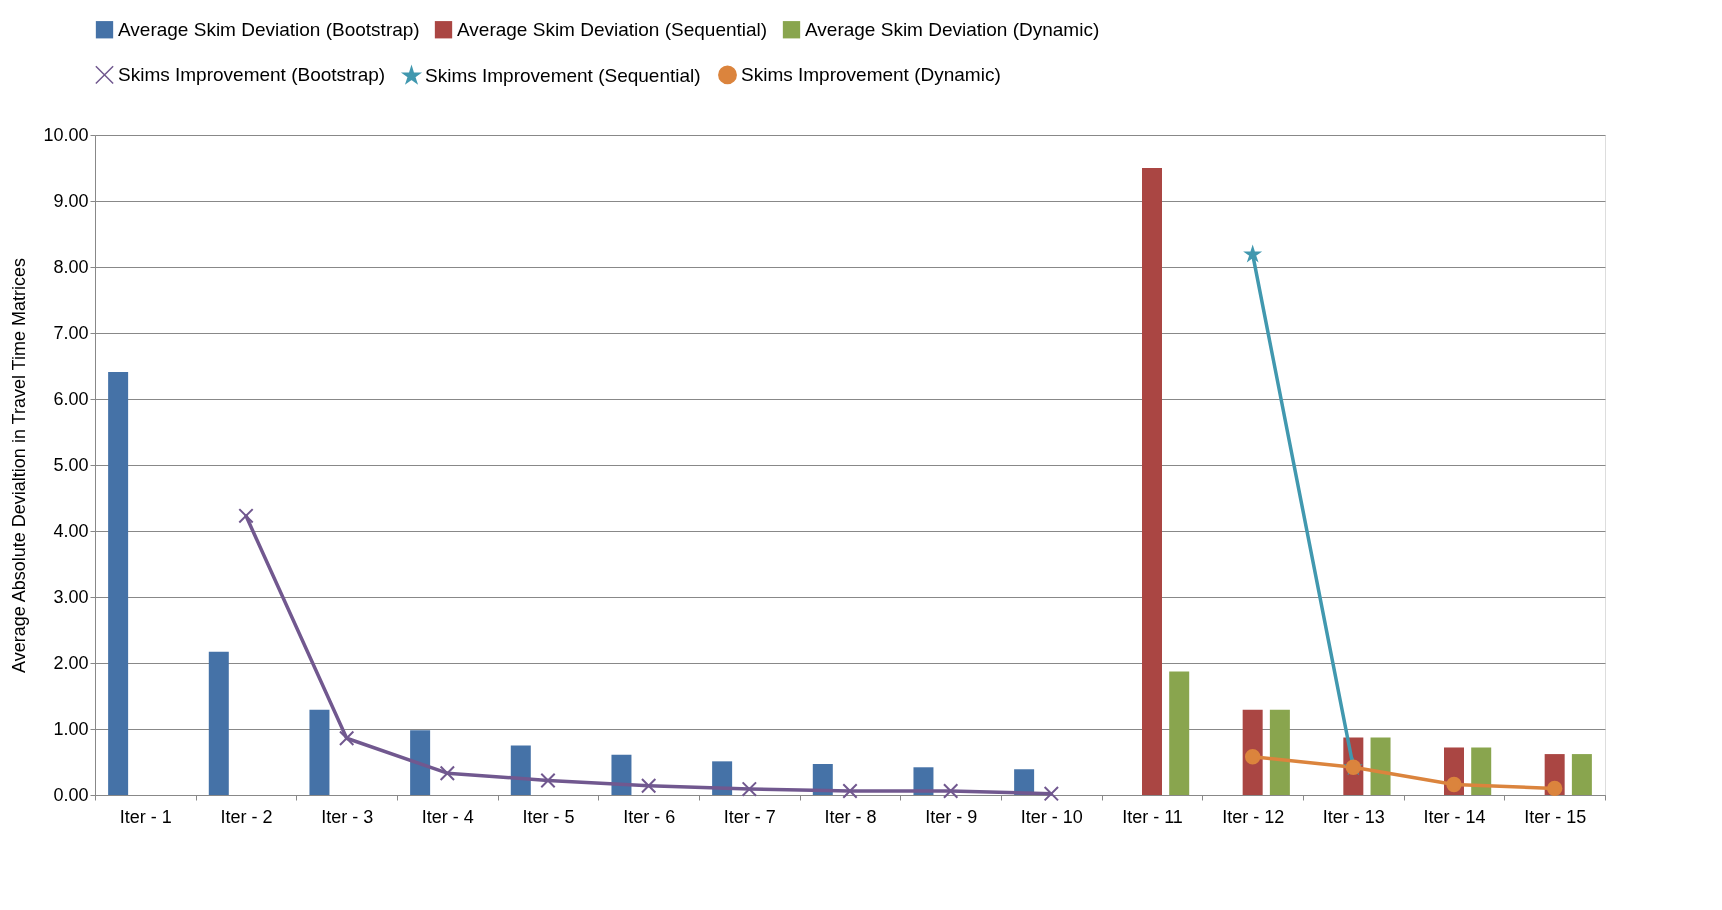 This screenshot has height=910, width=1722. I want to click on y-tick-label: 7.00, so click(71, 332).